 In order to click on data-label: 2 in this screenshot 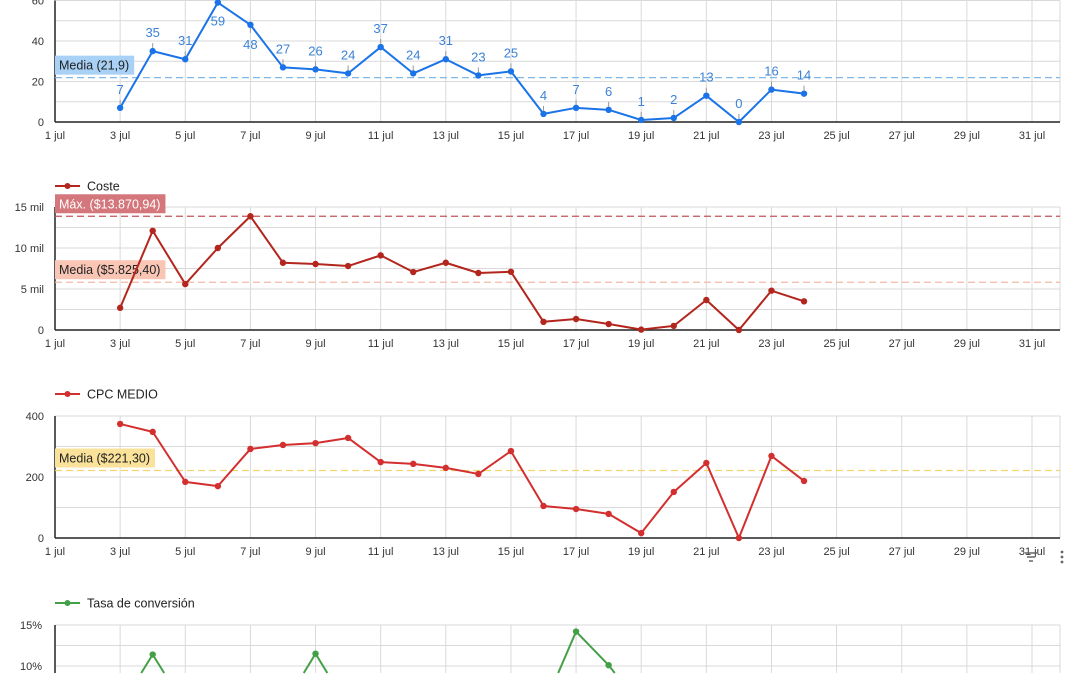, I will do `click(673, 99)`.